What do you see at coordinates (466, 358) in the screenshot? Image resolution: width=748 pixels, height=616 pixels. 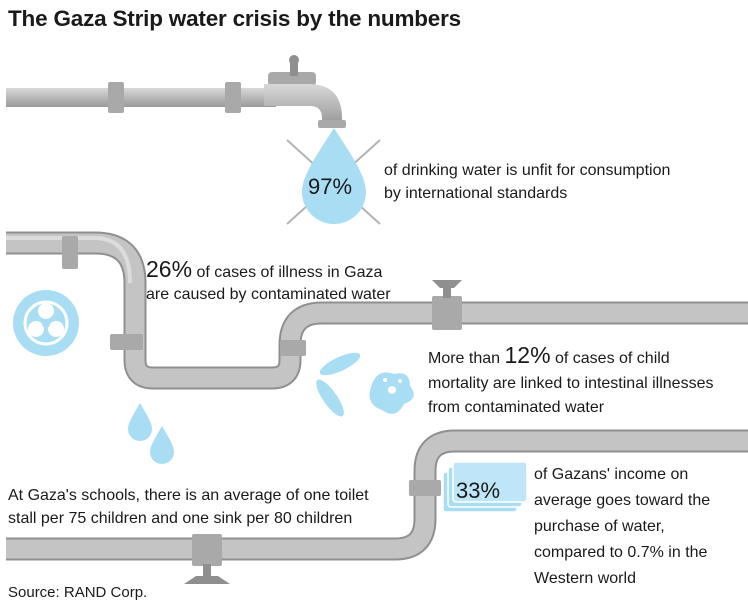 I see `stat-mortality-prefix: More than` at bounding box center [466, 358].